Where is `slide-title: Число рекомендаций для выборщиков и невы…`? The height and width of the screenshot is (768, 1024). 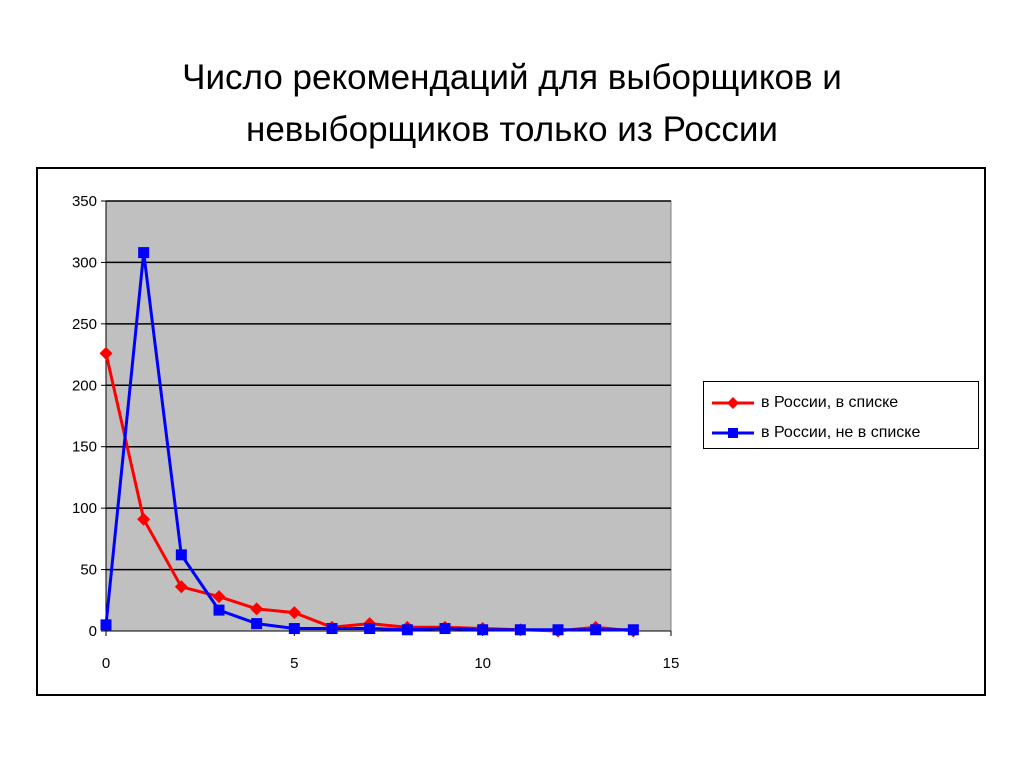 slide-title: Число рекомендаций для выборщиков и невы… is located at coordinates (512, 104).